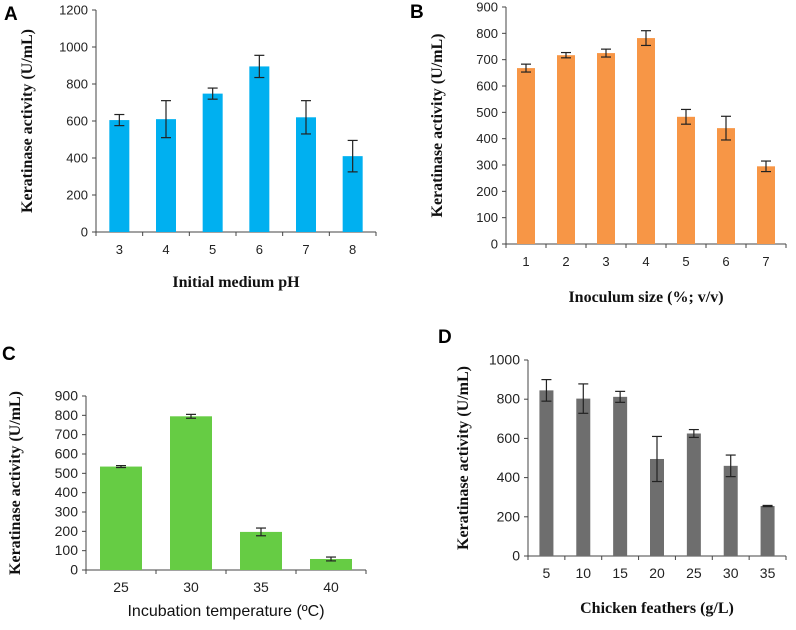 This screenshot has height=630, width=796. I want to click on panel-c-y-tick-label: 700, so click(67, 434).